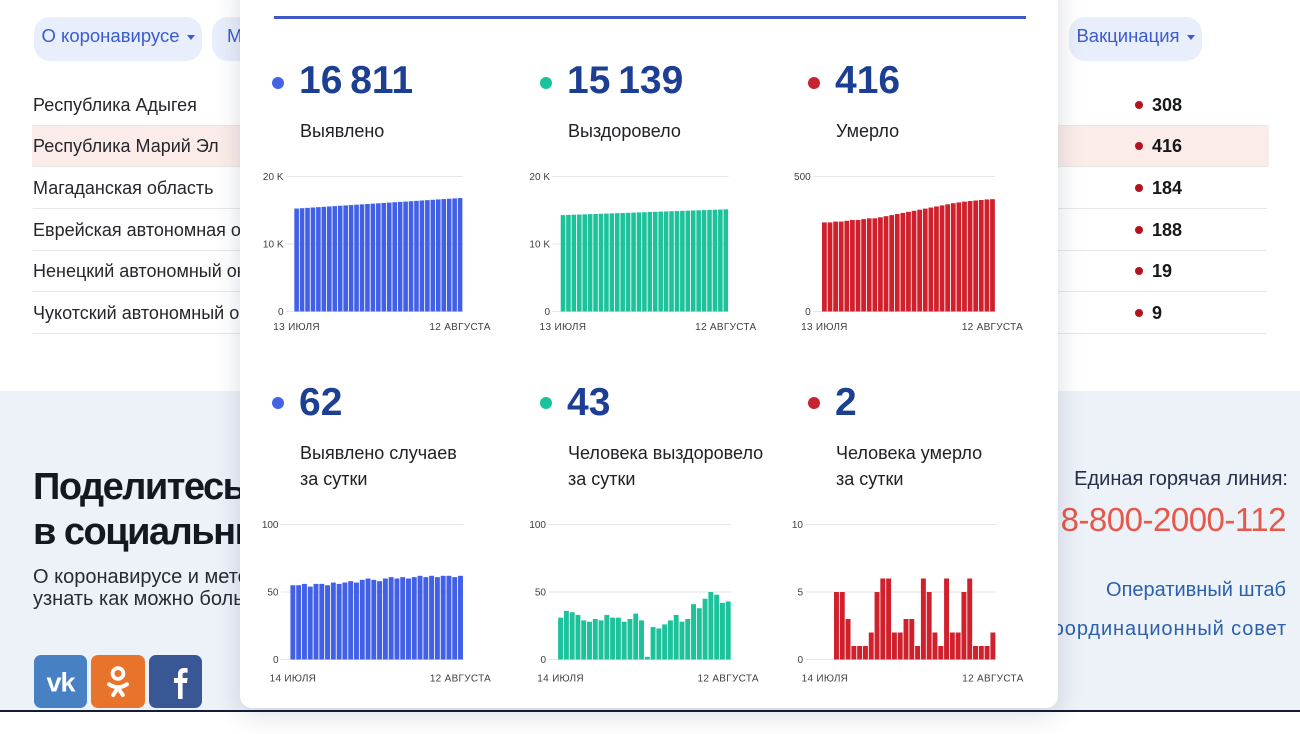 This screenshot has width=1300, height=734. What do you see at coordinates (802, 177) in the screenshot?
I see `svg-text: 500` at bounding box center [802, 177].